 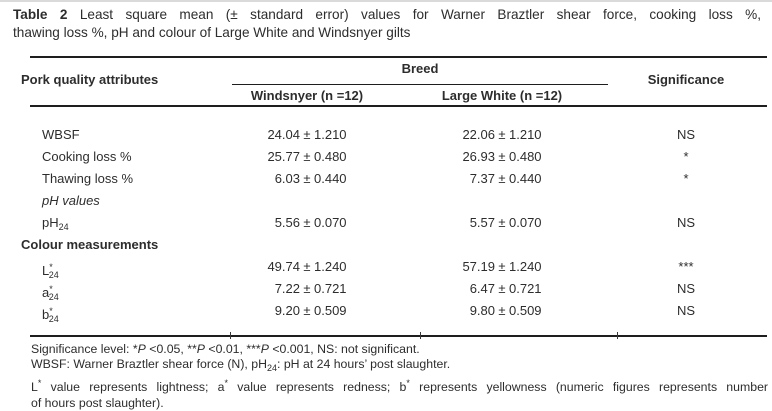 I want to click on row-label: Thawing loss %, so click(x=87, y=179).